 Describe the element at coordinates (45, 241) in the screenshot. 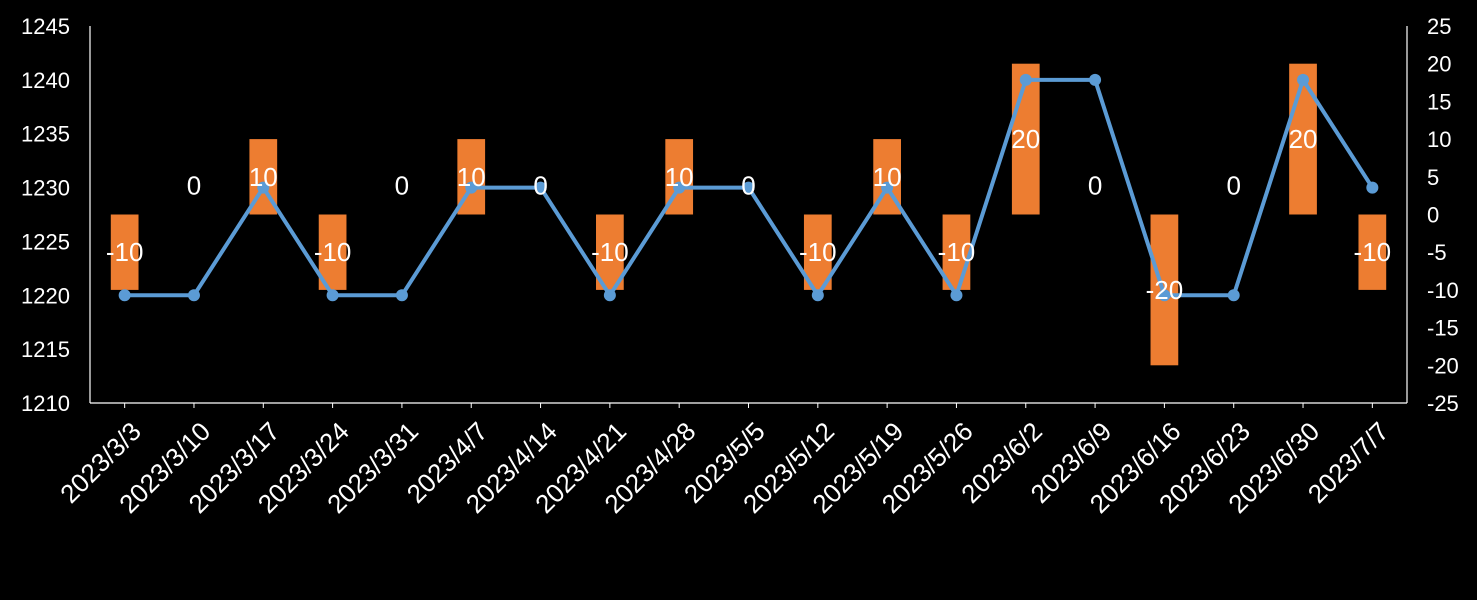

I see `left-y-tick-label: 1225` at that location.